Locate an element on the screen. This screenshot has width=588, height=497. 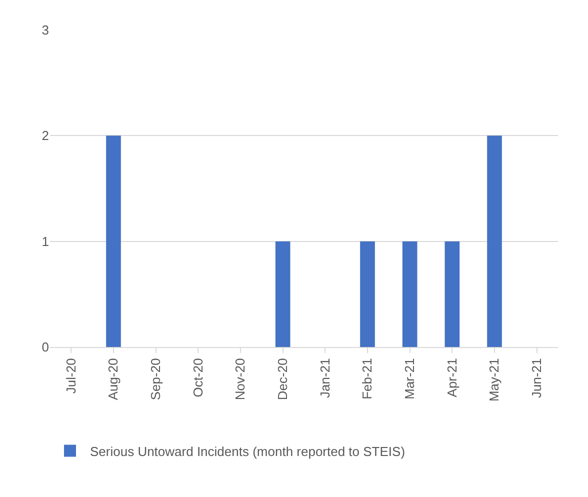
x-tick-label: Aug-20 is located at coordinates (113, 379).